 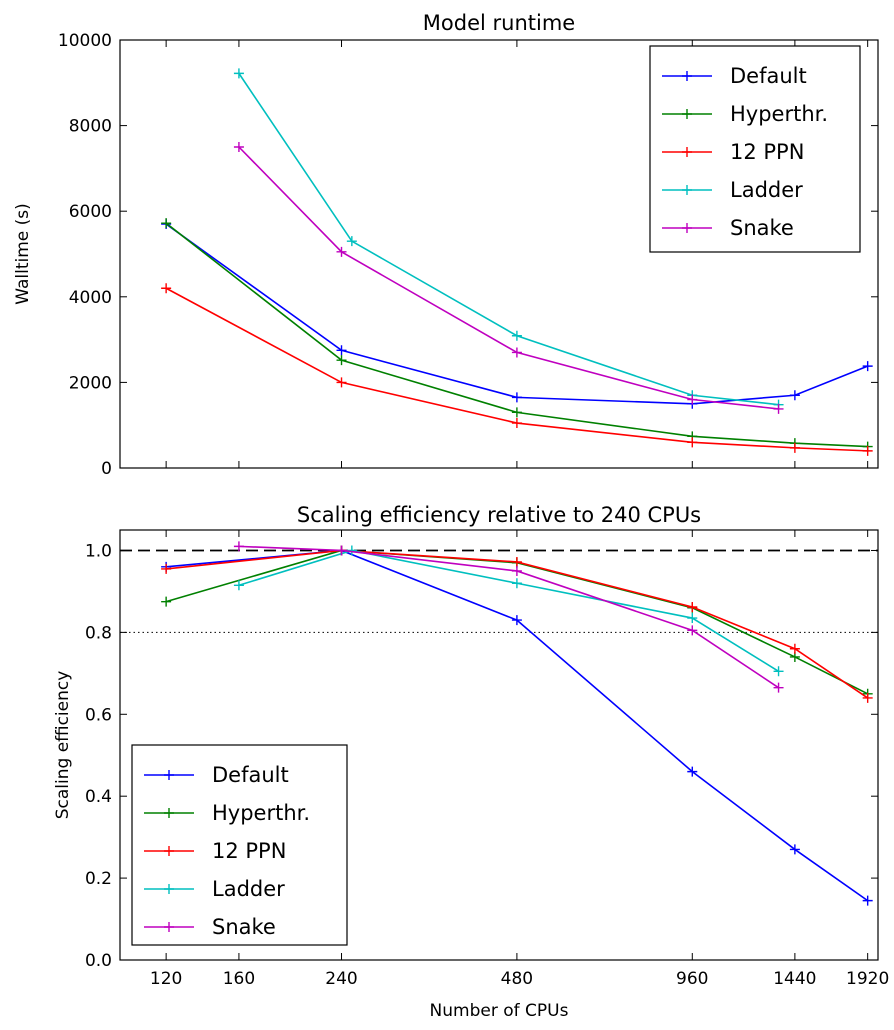 I want to click on y-tick-label: 1.0, so click(x=98, y=551).